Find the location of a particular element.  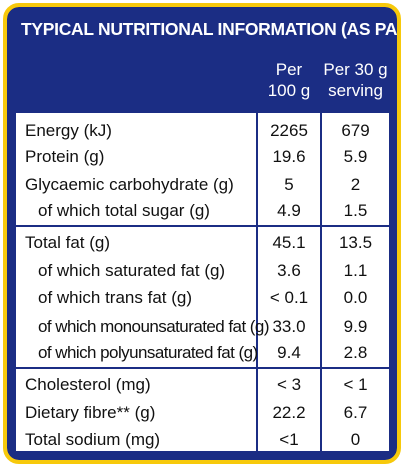

table-row: of which saturated fat (g) 3.6 1.1 is located at coordinates (202, 271).